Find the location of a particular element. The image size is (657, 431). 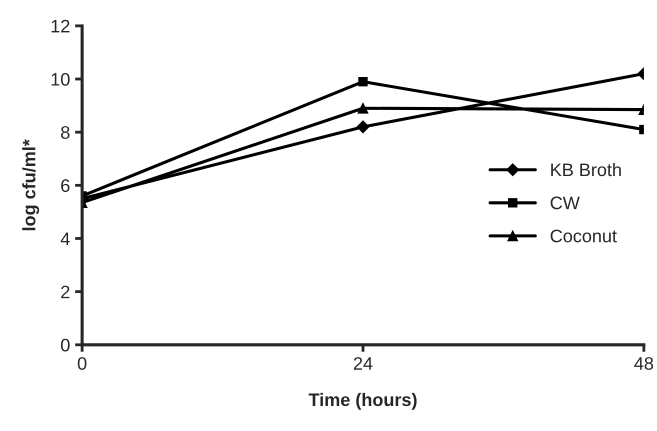

y-tick-label: 6 is located at coordinates (65, 185).